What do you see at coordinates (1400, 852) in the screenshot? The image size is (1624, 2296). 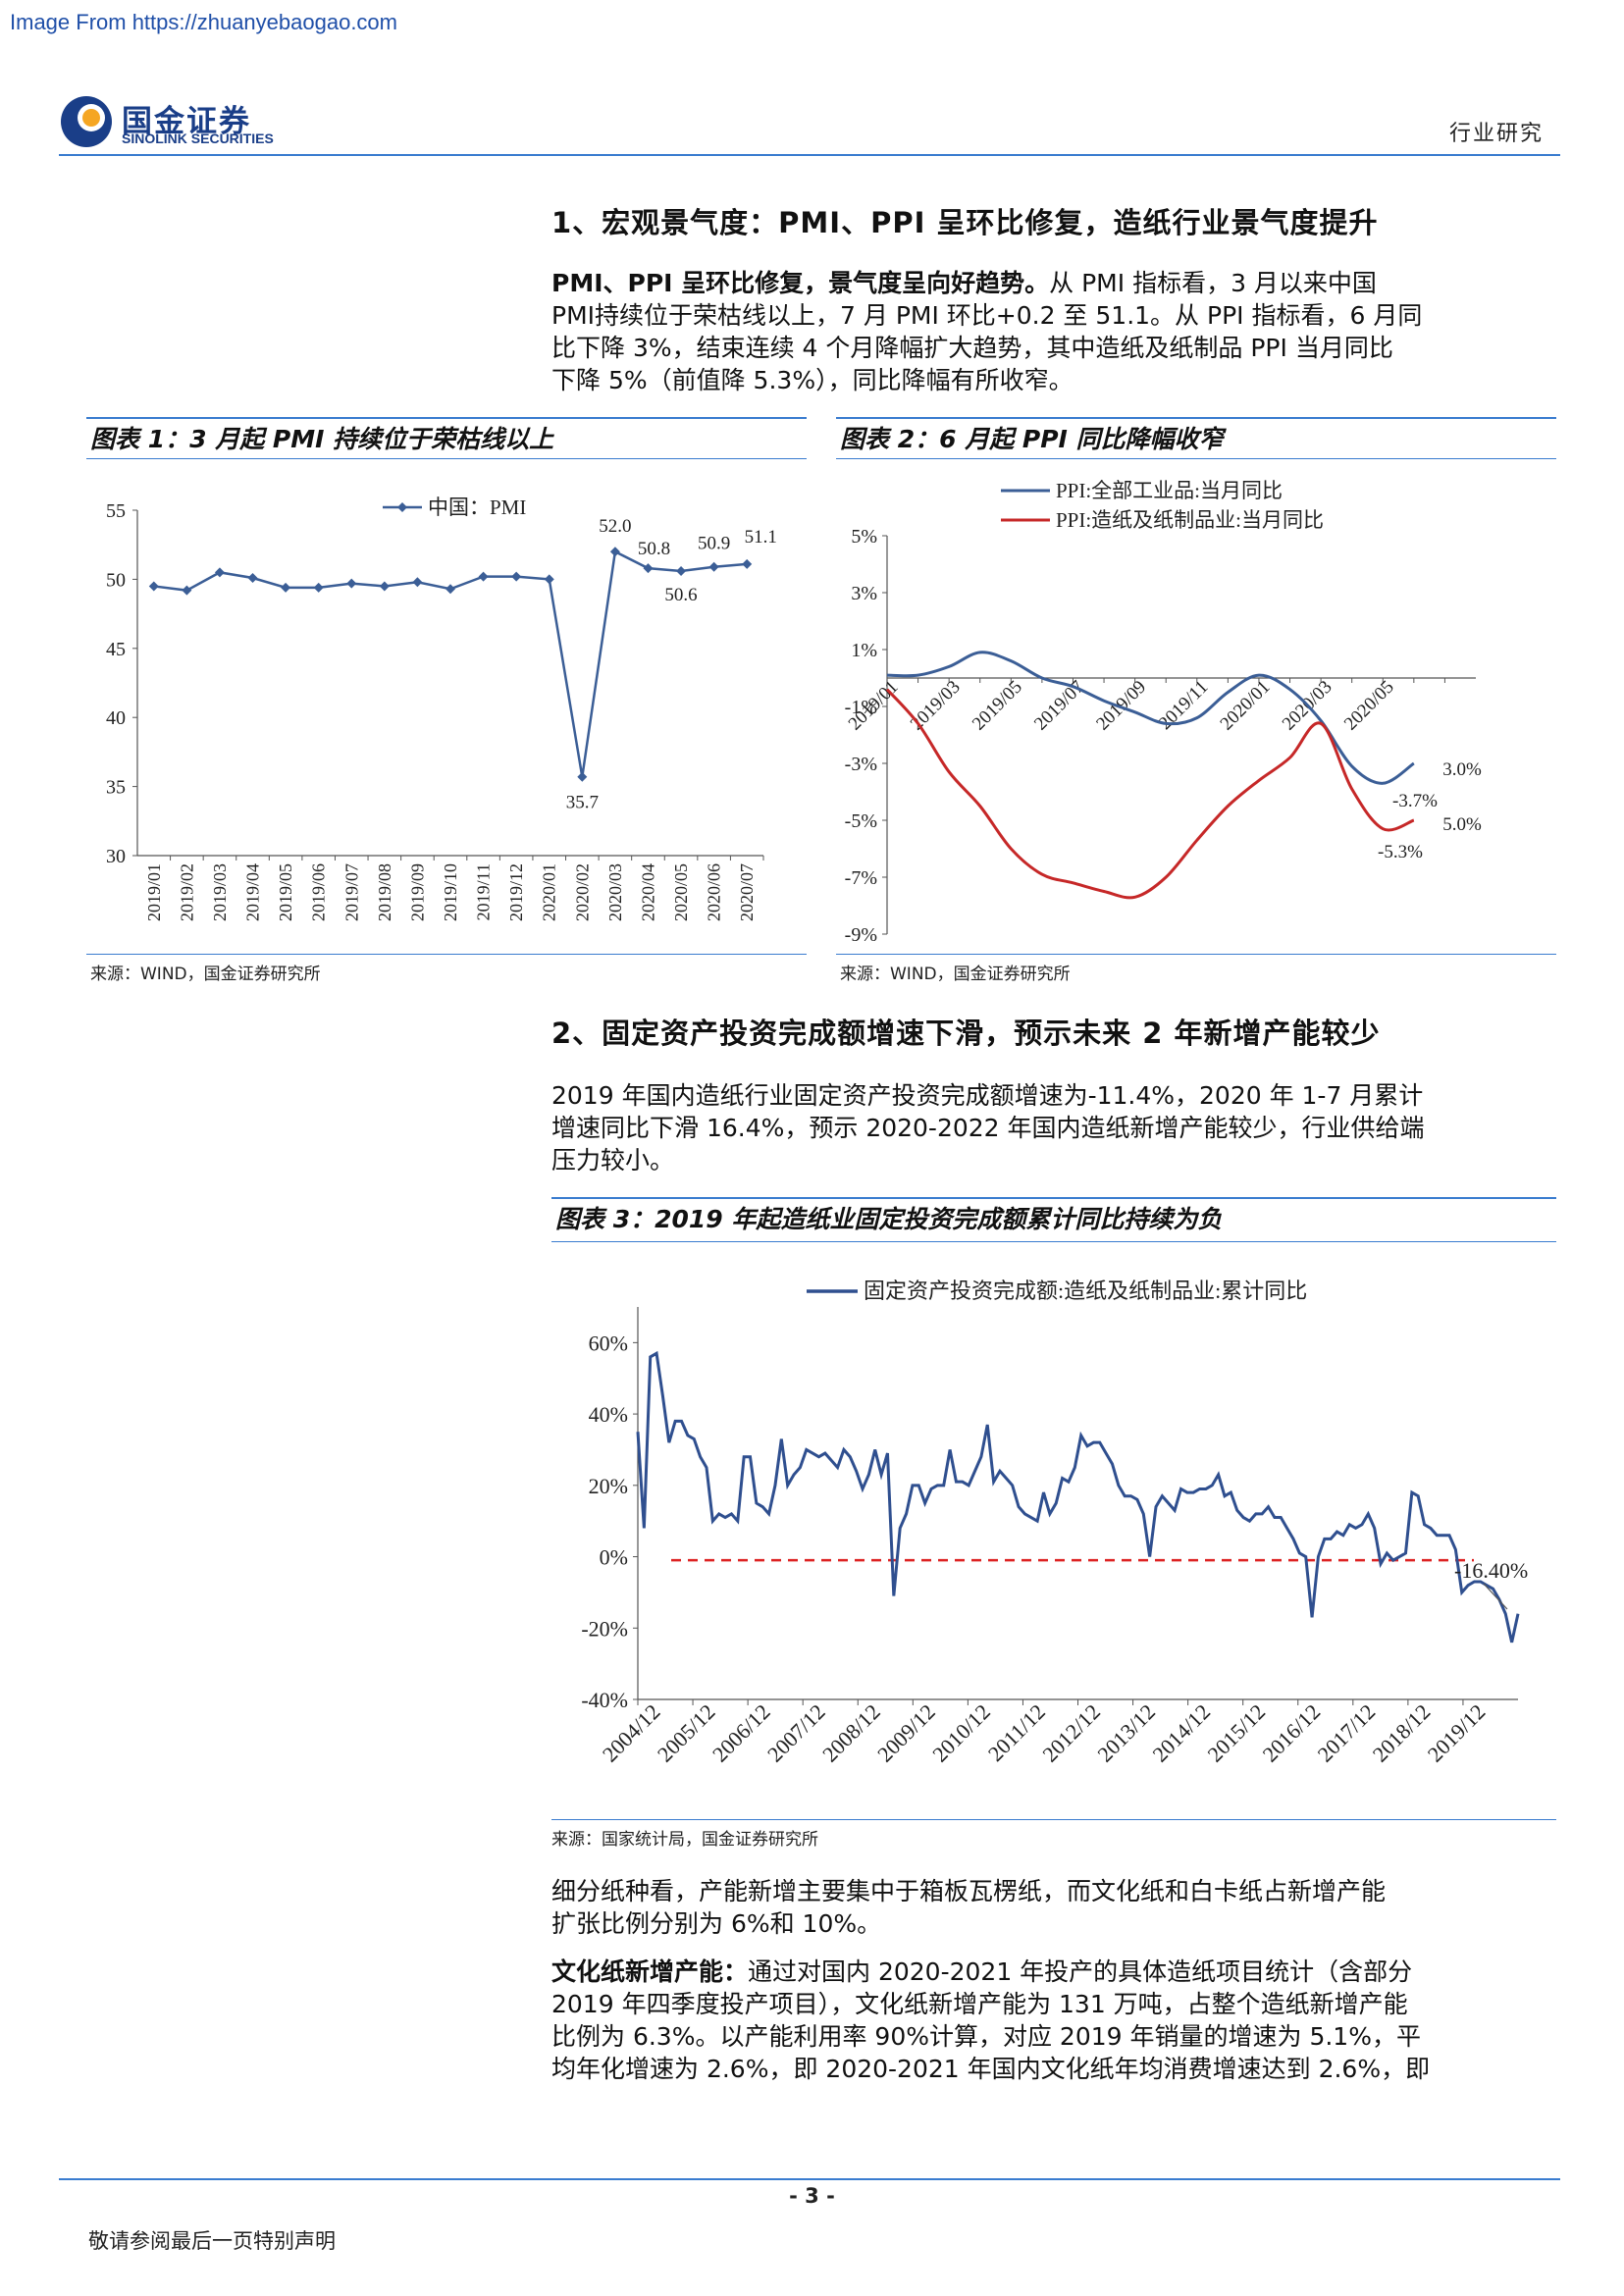 I see `ppi-data-label: -5.3%` at bounding box center [1400, 852].